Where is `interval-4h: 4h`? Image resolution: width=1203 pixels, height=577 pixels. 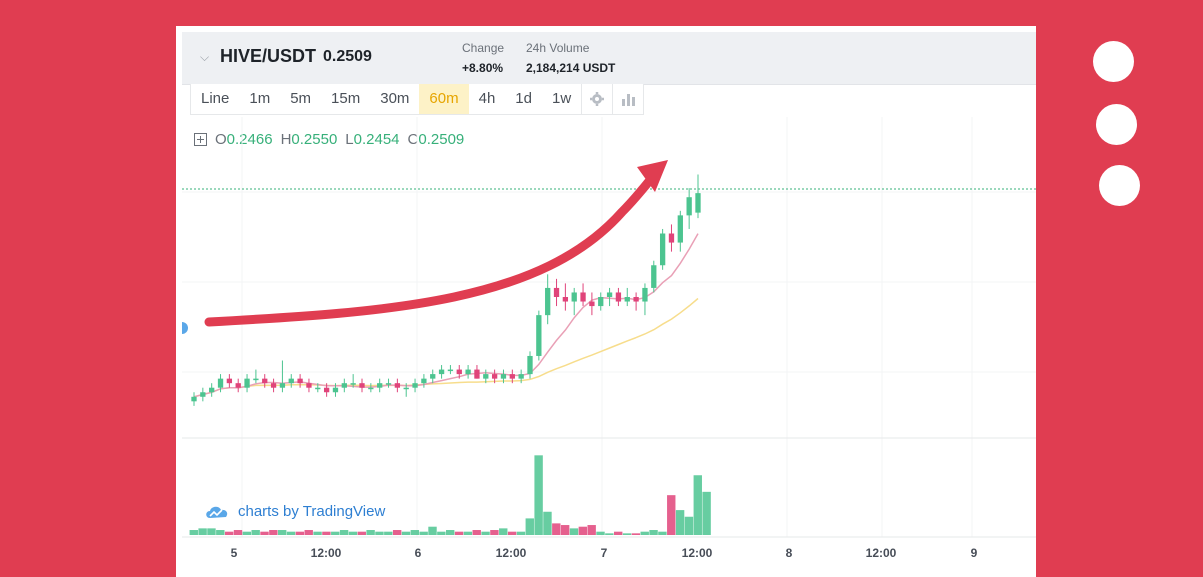 interval-4h: 4h is located at coordinates (487, 98).